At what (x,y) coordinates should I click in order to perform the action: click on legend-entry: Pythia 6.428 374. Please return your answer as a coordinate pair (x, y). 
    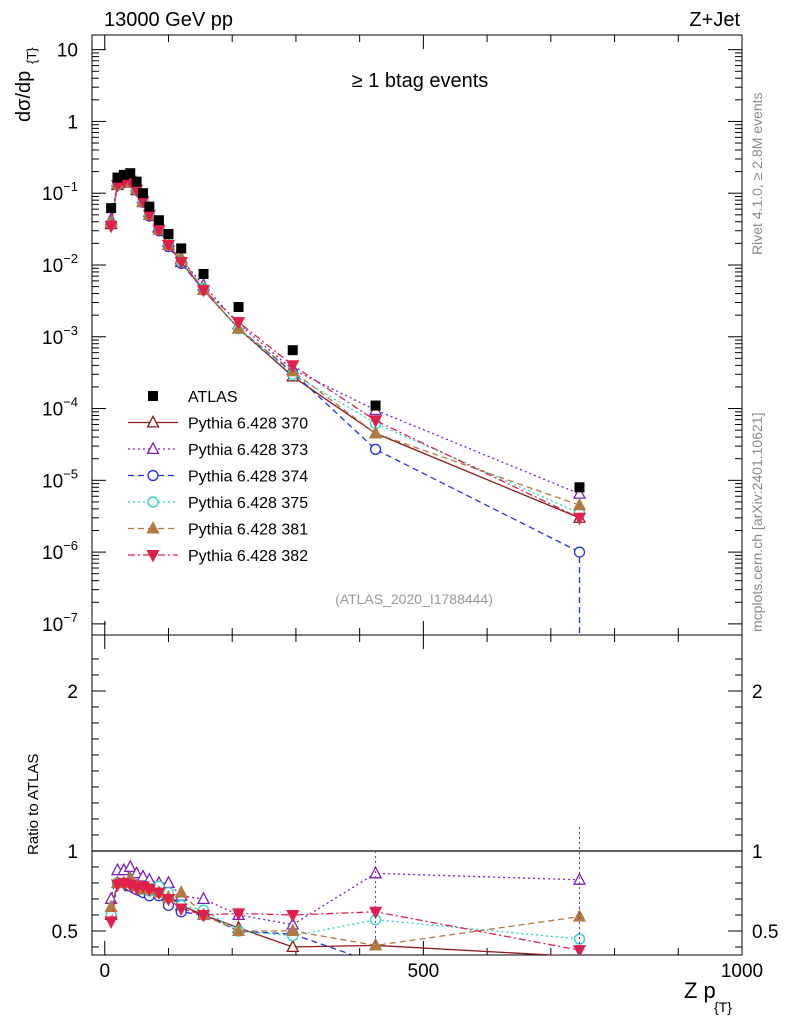
    Looking at the image, I should click on (218, 477).